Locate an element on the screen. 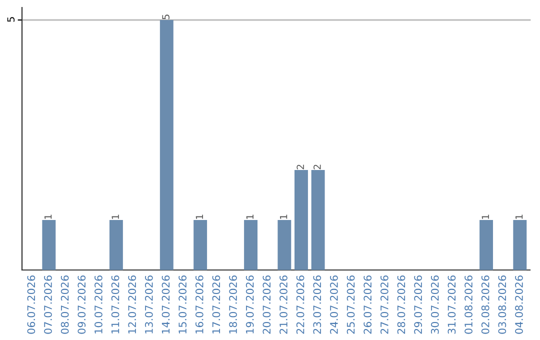 Image resolution: width=540 pixels, height=340 pixels. x-tick-label: 13.07.2026 is located at coordinates (148, 305).